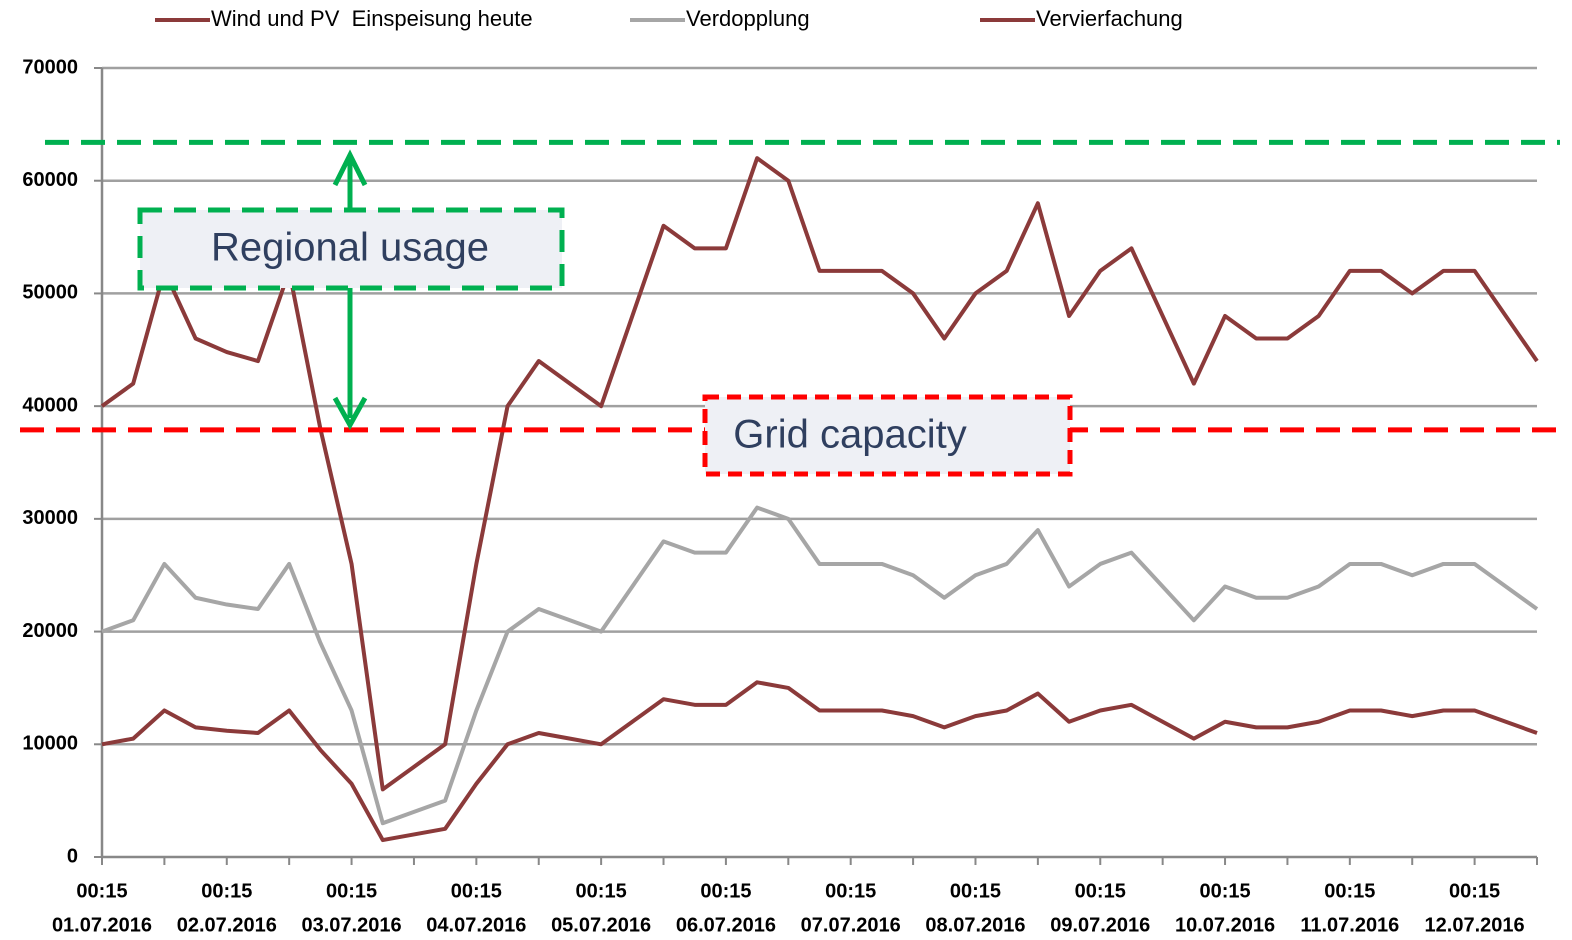 This screenshot has height=940, width=1572. I want to click on y-tick-label: 40000, so click(50, 405).